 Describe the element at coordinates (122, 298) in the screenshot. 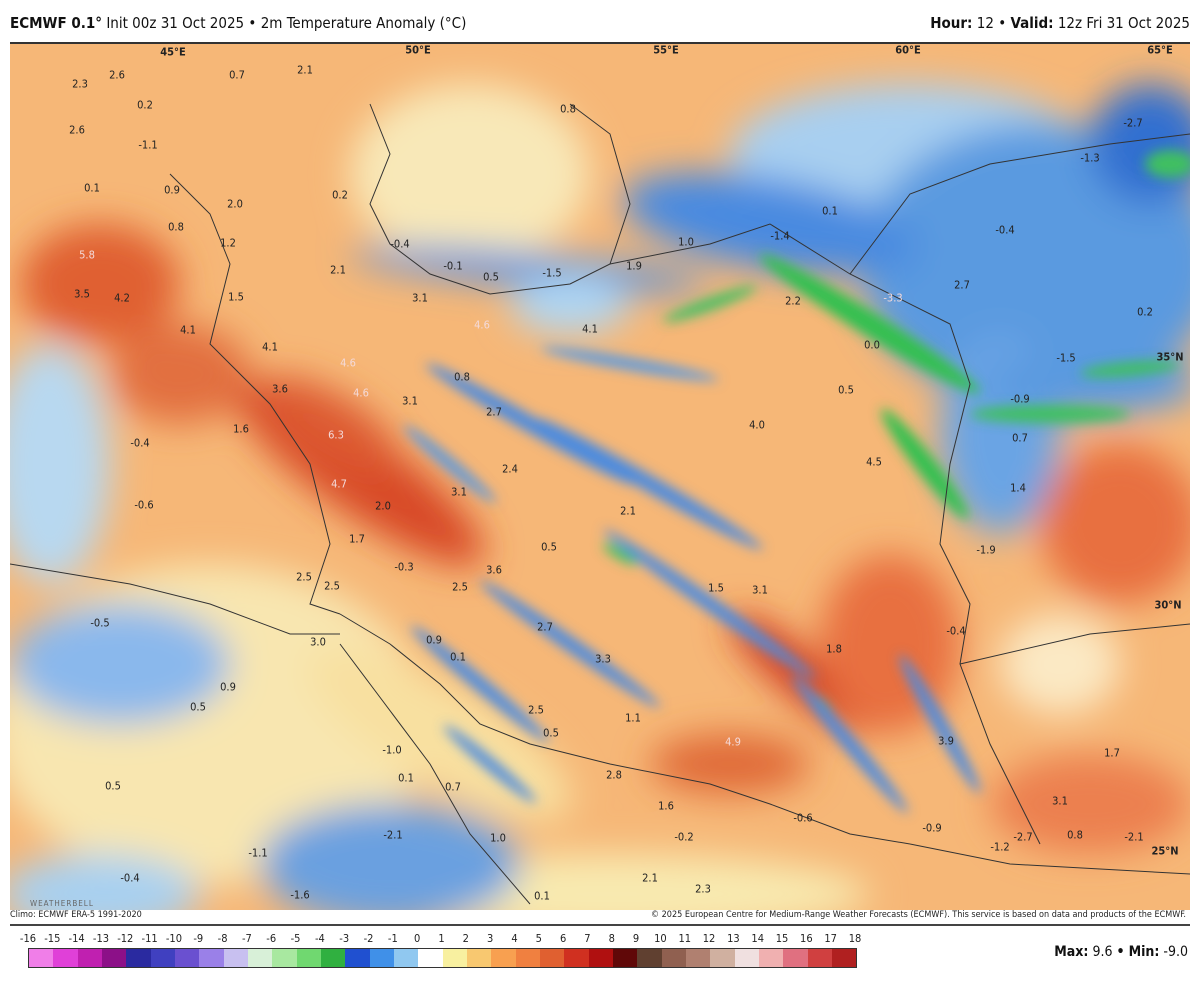

I see `anomaly-value-label: 4.2` at that location.